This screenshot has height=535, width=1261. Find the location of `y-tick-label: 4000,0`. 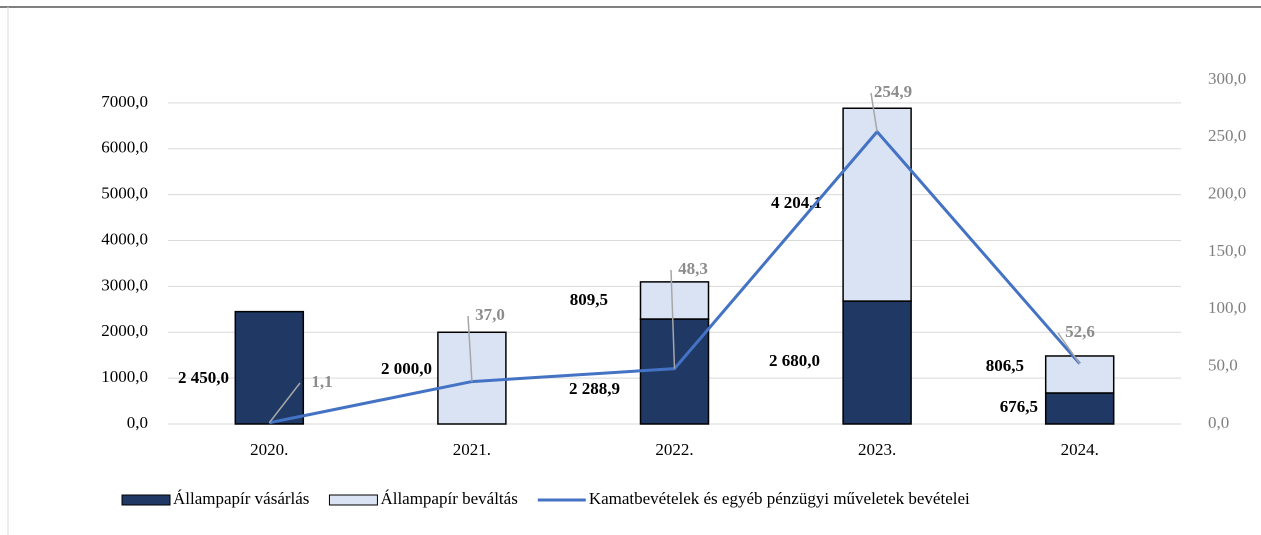

y-tick-label: 4000,0 is located at coordinates (124, 238).